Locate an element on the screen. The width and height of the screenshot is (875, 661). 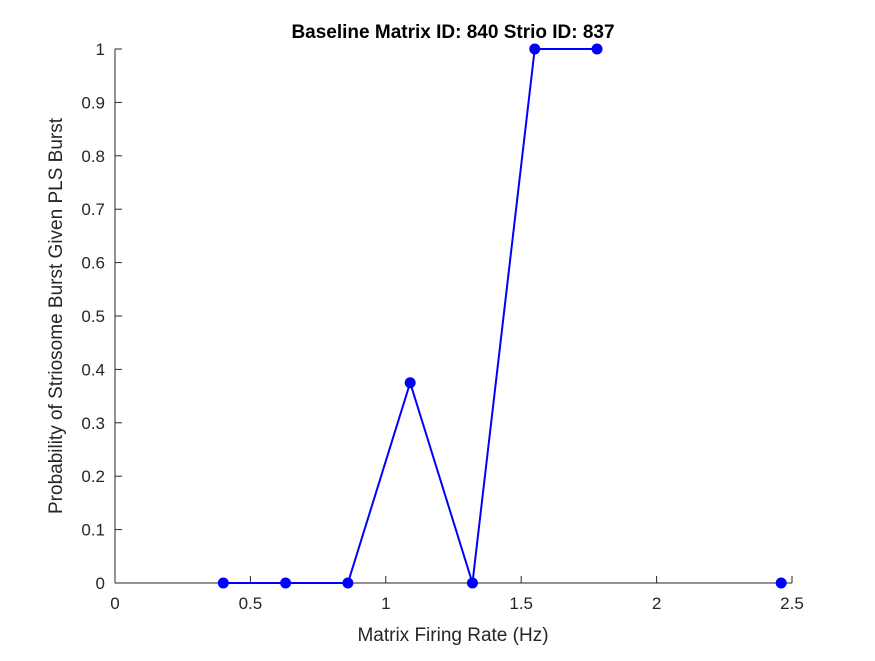
x-tick-label: 1.5 is located at coordinates (521, 603).